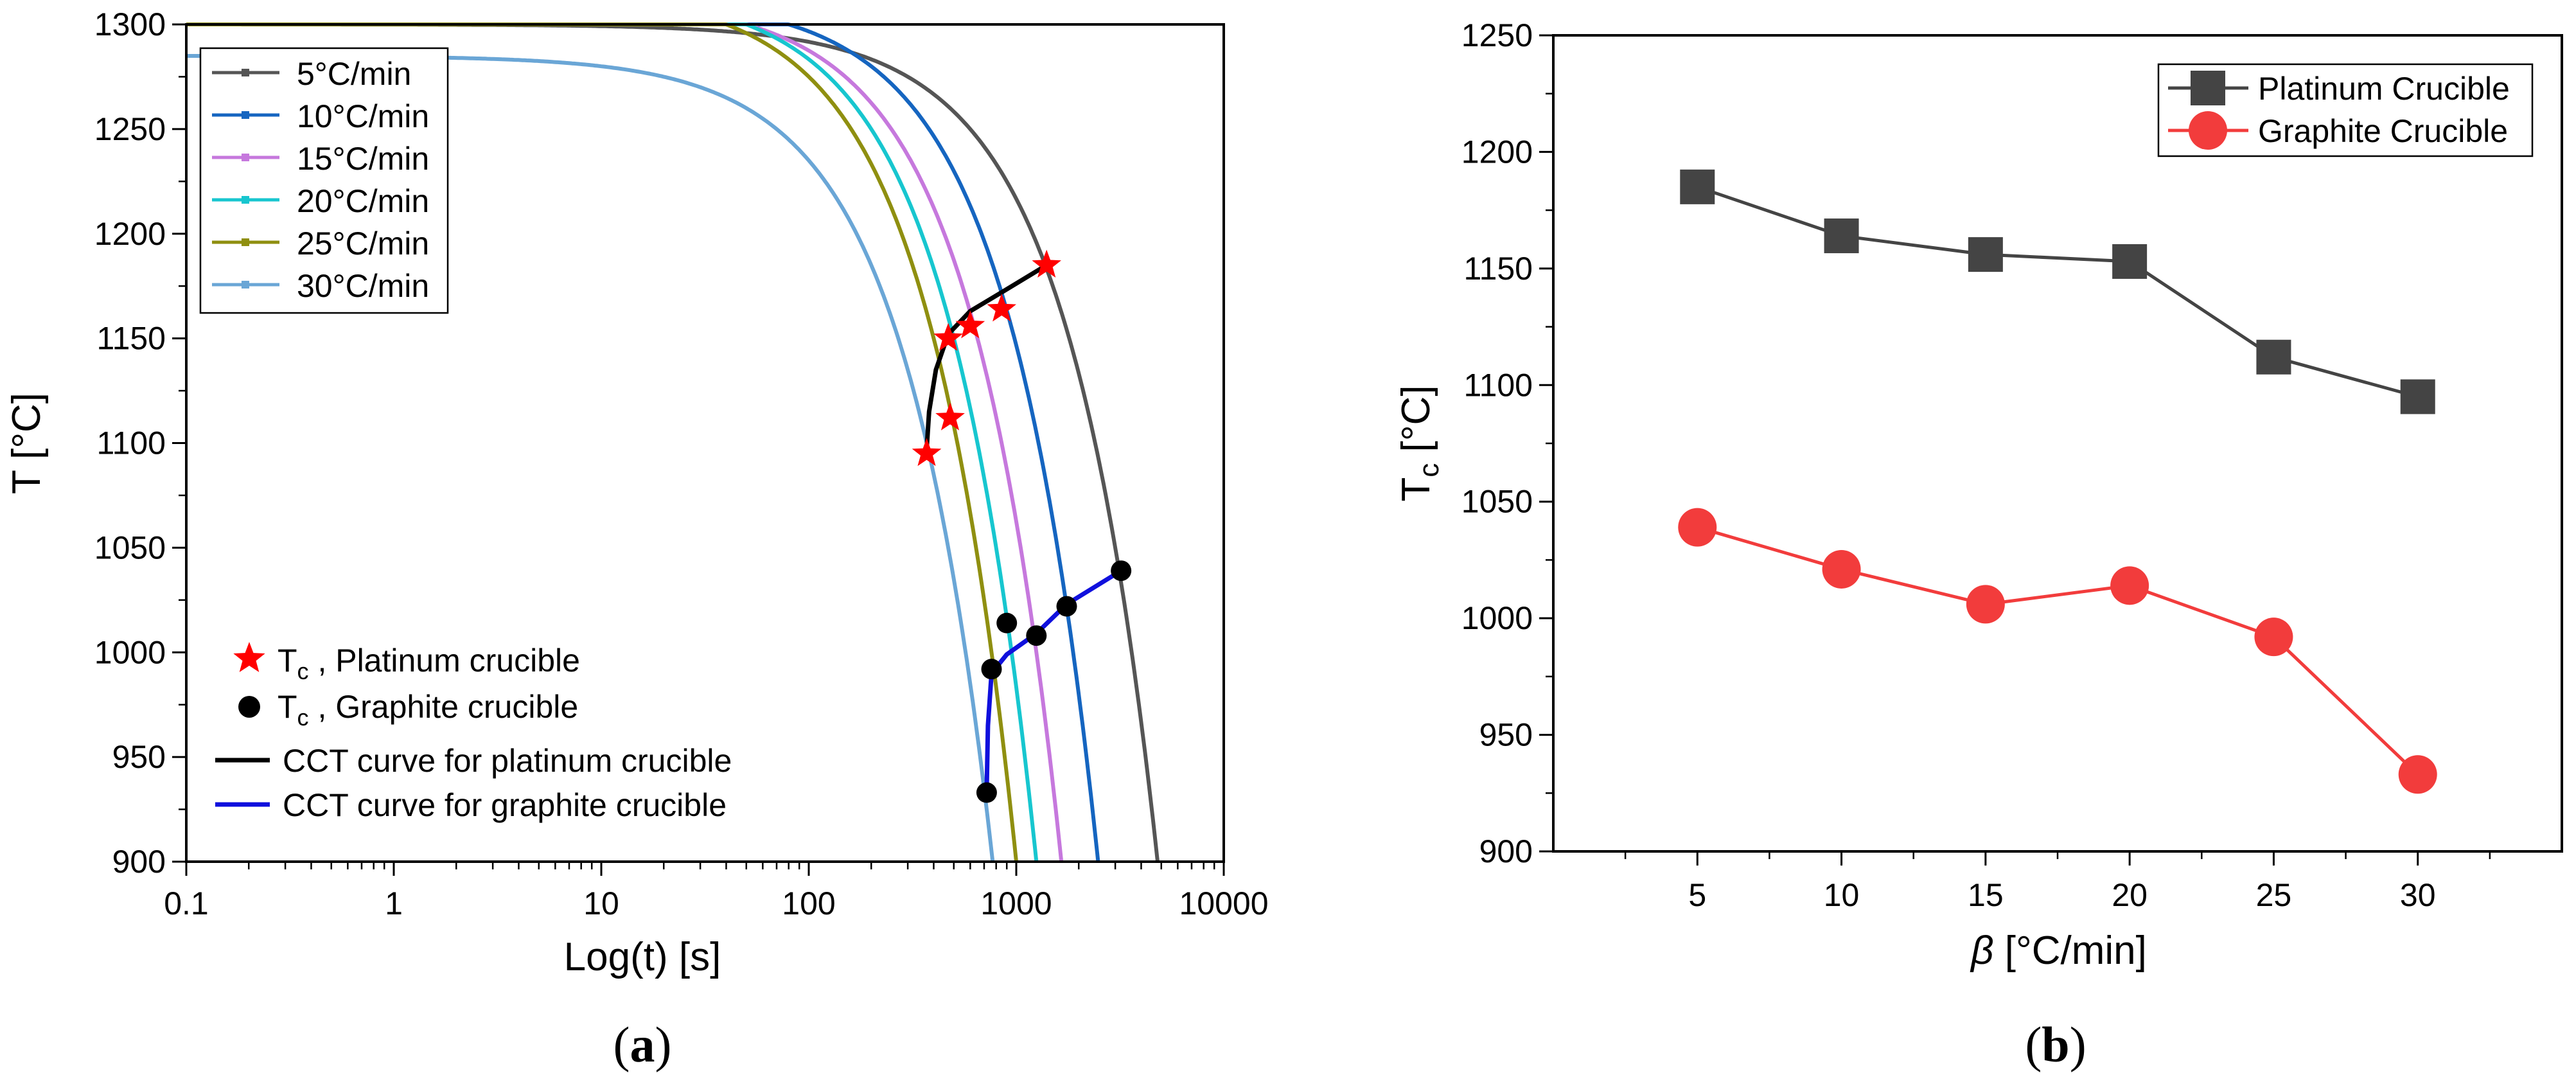  I want to click on x-tick-label-a: 100, so click(809, 903).